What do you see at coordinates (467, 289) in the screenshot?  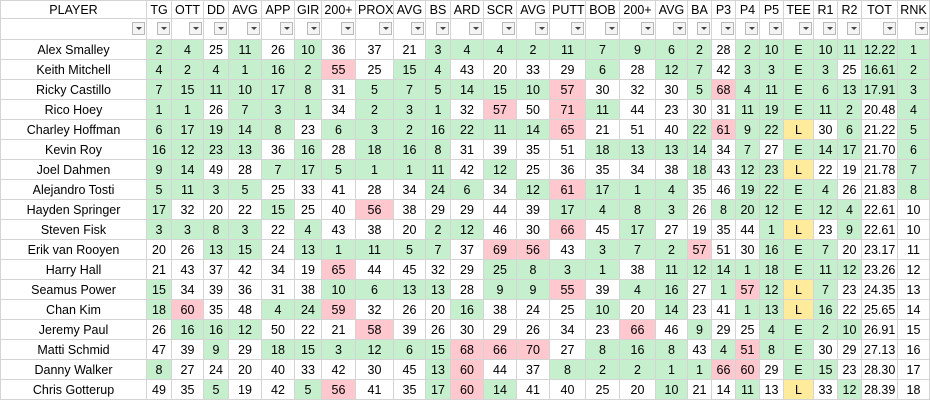 I see `stat-cell: 28` at bounding box center [467, 289].